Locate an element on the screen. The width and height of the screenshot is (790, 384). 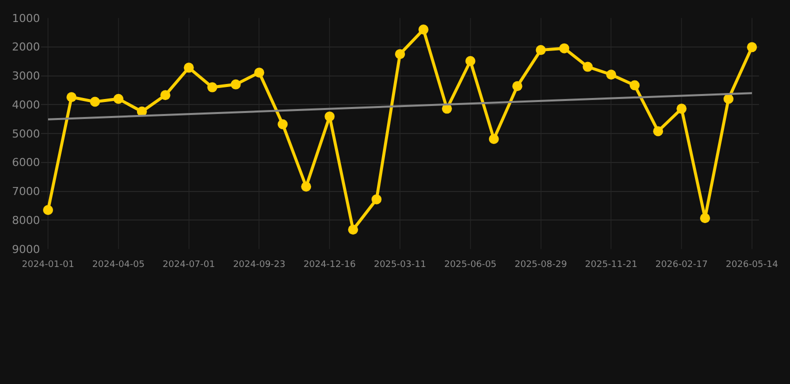
x-tick-label: 2025-11-21 is located at coordinates (611, 265).